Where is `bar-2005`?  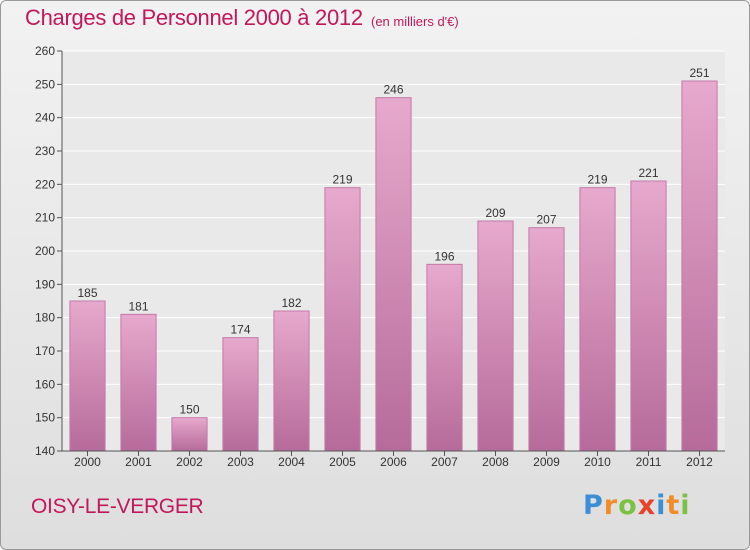 bar-2005 is located at coordinates (342, 319).